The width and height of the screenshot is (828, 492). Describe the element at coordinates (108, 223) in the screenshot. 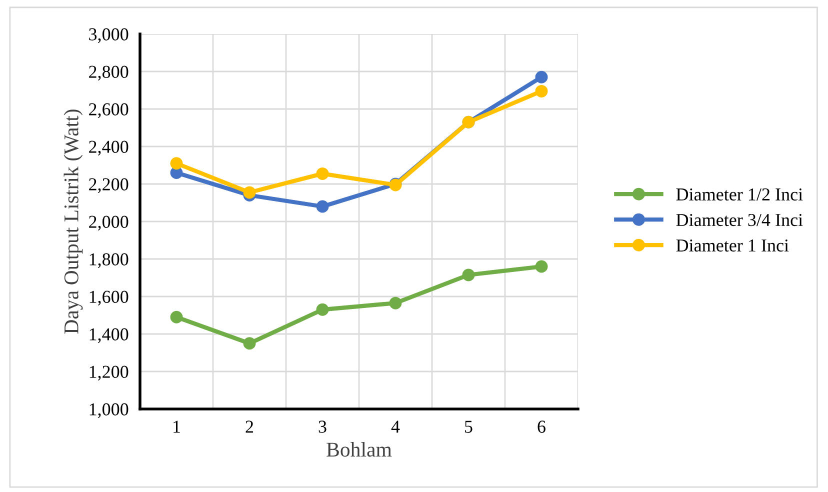

I see `y-tick-label: 2,000` at that location.